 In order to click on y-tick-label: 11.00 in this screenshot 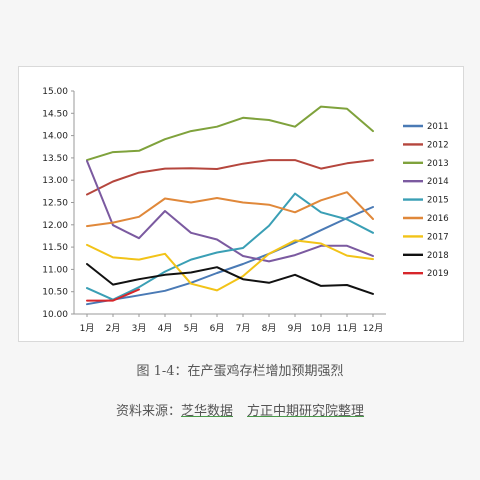, I will do `click(55, 270)`.